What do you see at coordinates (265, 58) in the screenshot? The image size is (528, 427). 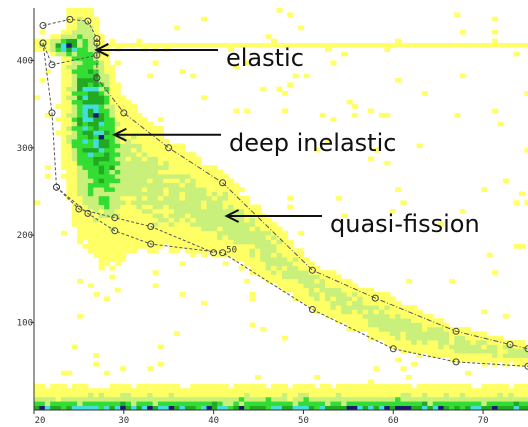 I see `annotation-label: elastic` at bounding box center [265, 58].